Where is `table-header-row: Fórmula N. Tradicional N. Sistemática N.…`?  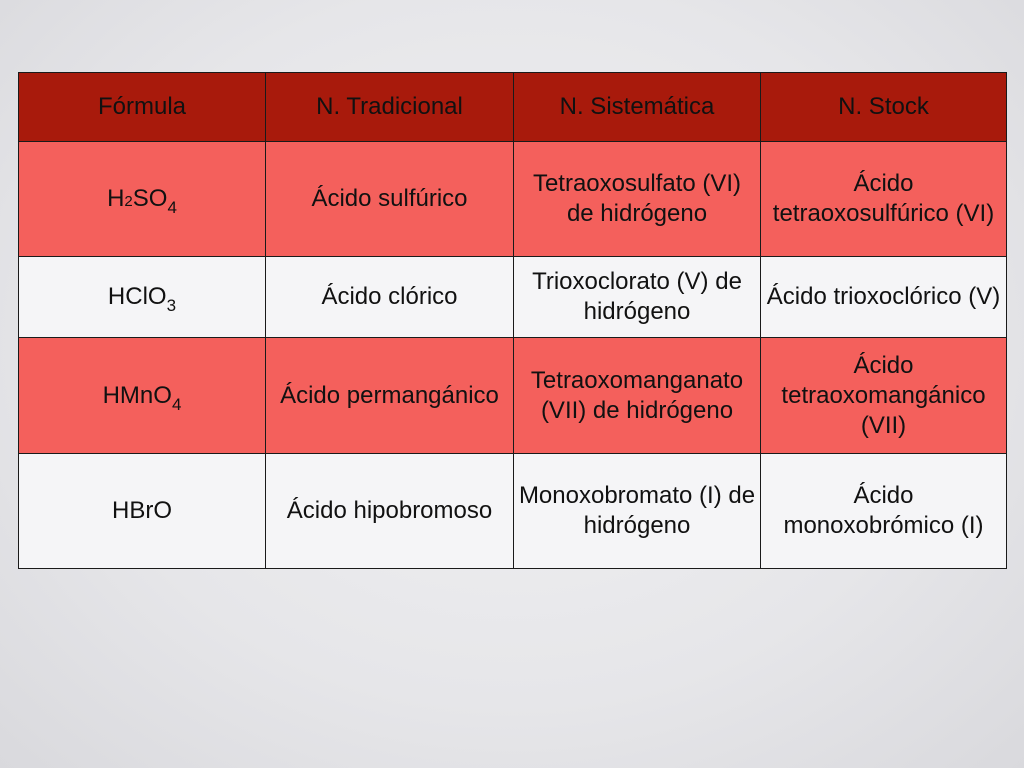
table-header-row: Fórmula N. Tradicional N. Sistemática N.… is located at coordinates (512, 107).